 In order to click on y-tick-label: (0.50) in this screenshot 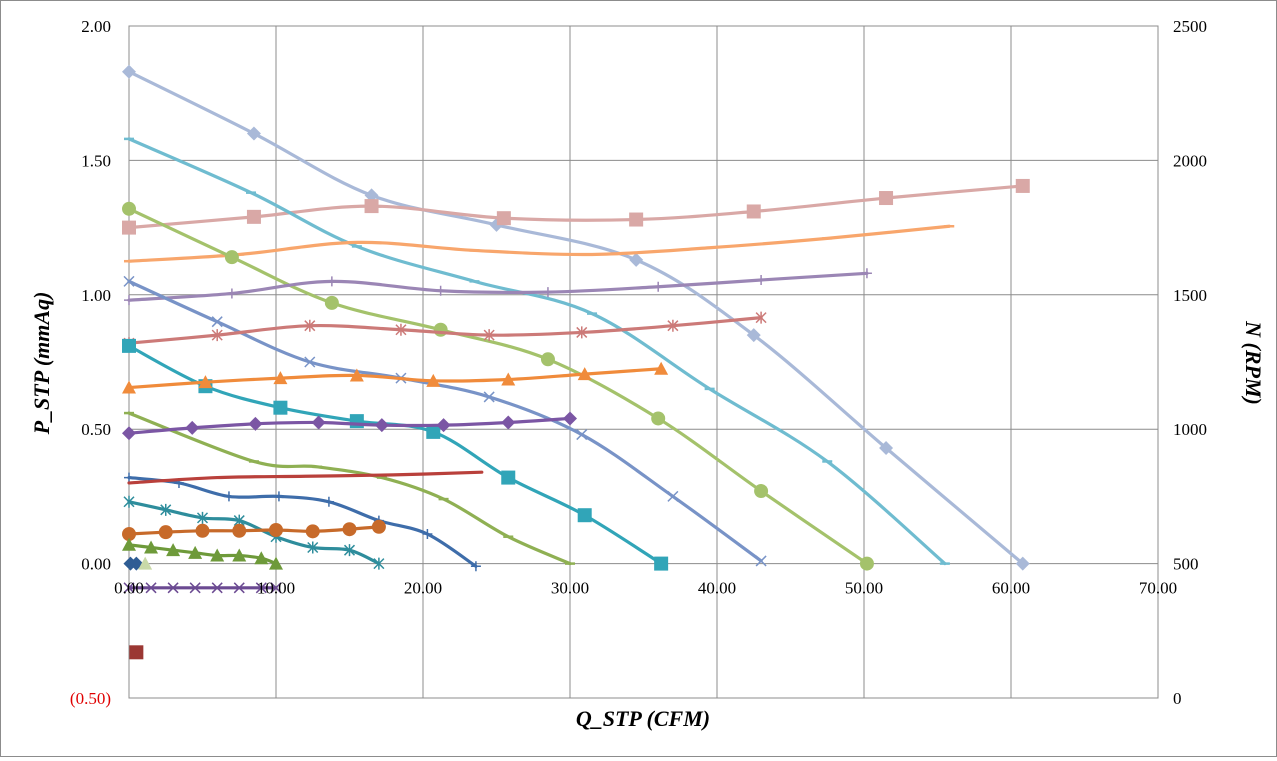, I will do `click(90, 698)`.